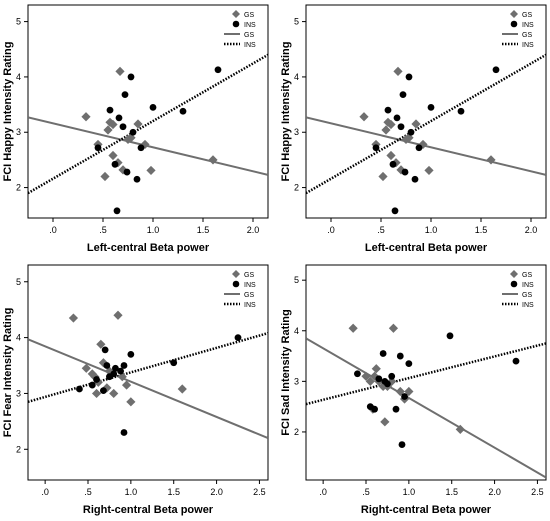 The image size is (550, 521). Describe the element at coordinates (296, 432) in the screenshot. I see `y-tick-label: 2` at that location.